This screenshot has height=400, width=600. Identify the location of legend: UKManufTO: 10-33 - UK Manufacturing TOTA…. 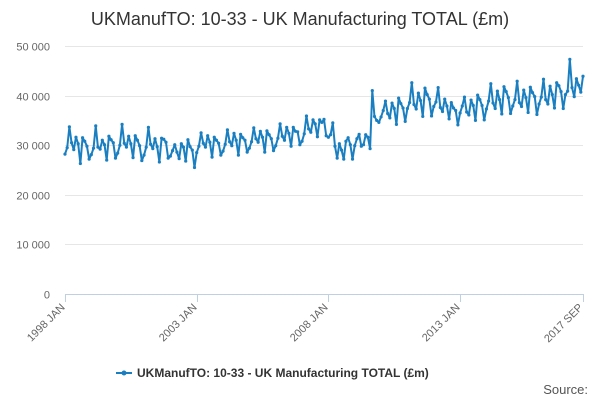
(272, 373).